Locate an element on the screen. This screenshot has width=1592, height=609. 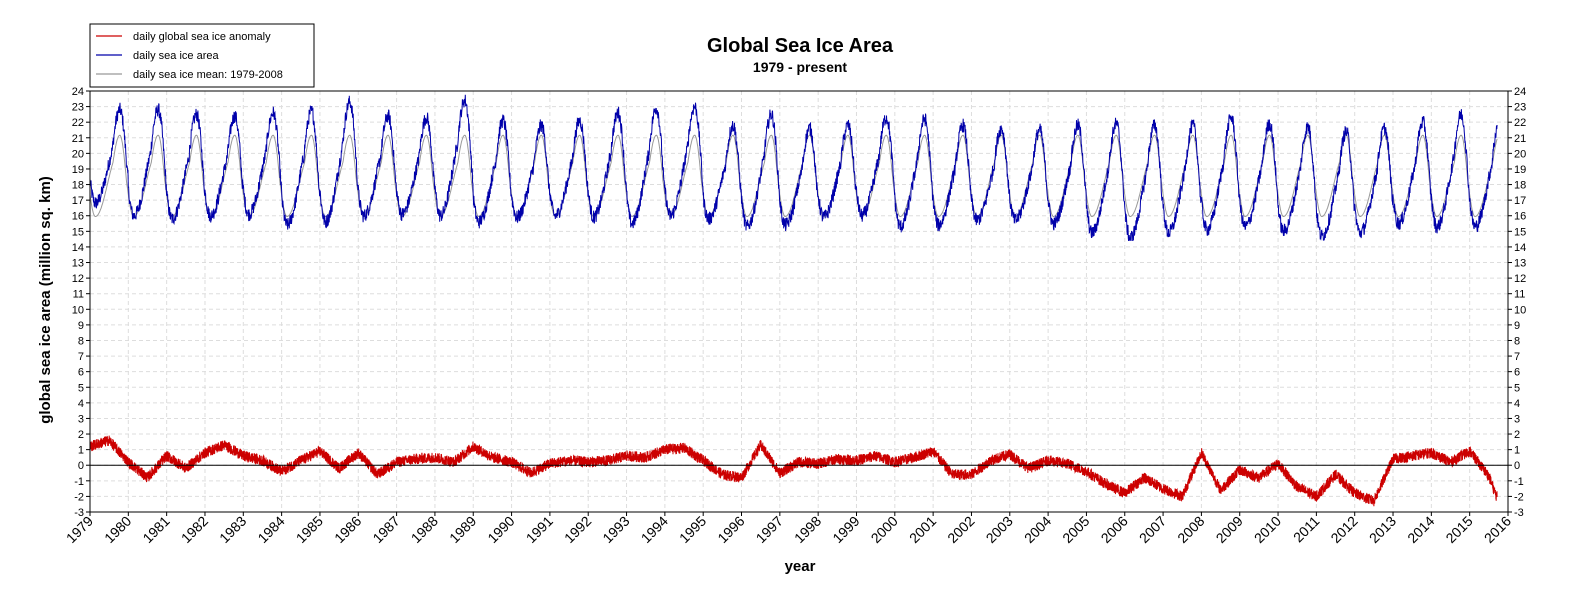
x-tick-label: 1994 is located at coordinates (654, 529).